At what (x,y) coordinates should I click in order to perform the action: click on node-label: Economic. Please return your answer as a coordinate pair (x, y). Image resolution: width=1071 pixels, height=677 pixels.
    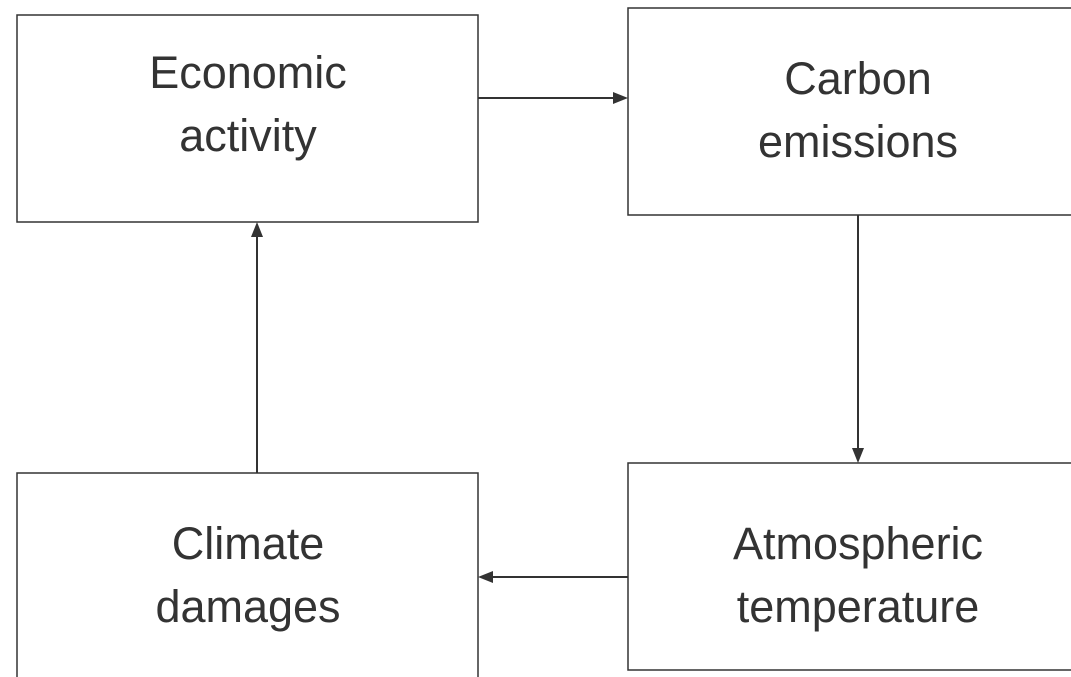
    Looking at the image, I should click on (248, 72).